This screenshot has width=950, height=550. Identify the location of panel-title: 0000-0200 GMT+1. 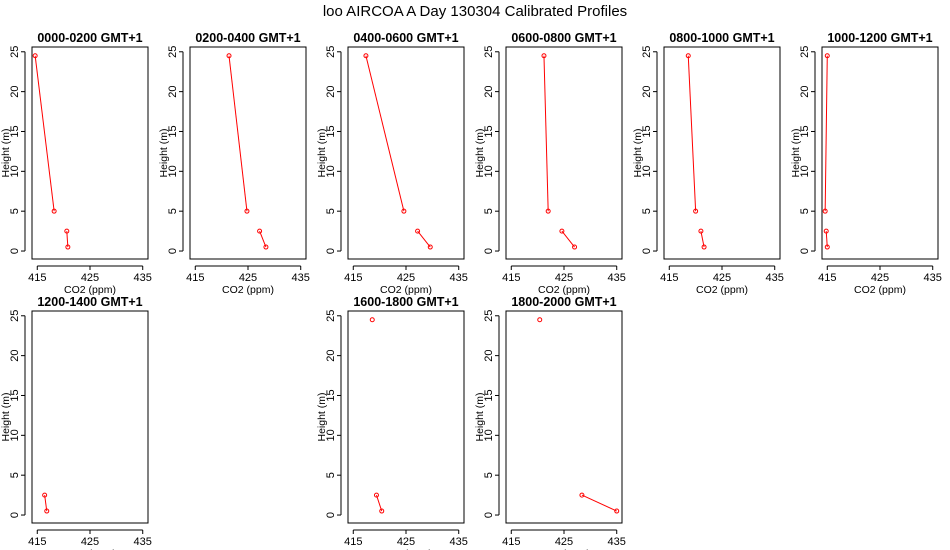
(89, 38).